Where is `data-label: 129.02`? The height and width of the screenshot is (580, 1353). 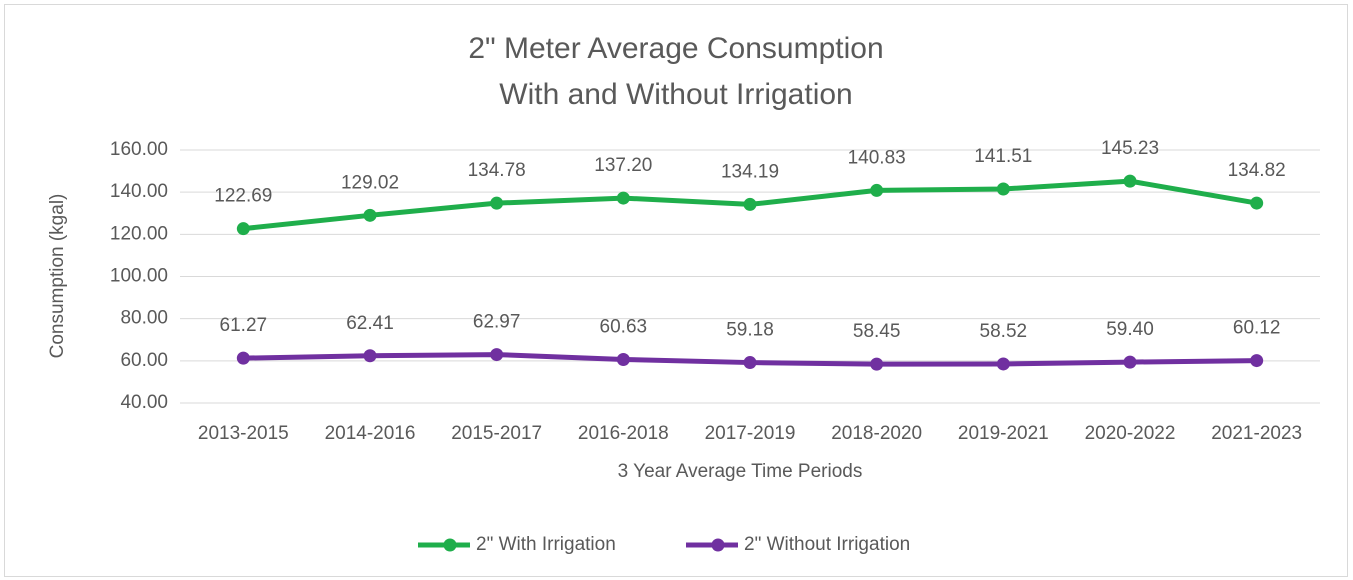 data-label: 129.02 is located at coordinates (370, 182).